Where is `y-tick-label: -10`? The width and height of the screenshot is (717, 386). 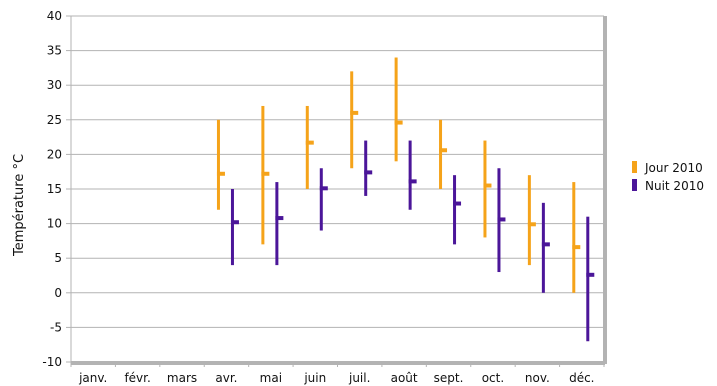 y-tick-label: -10 is located at coordinates (52, 362).